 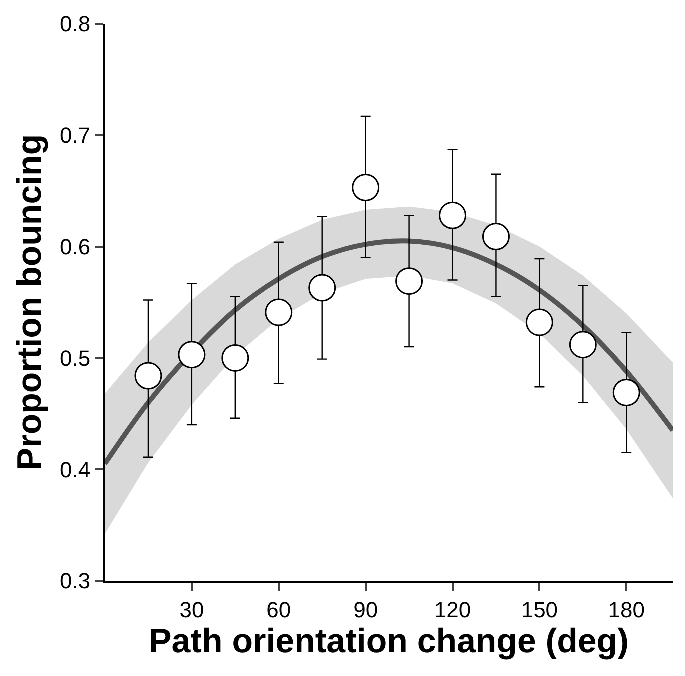 I want to click on y-tick-label: 0.3, so click(x=75, y=581).